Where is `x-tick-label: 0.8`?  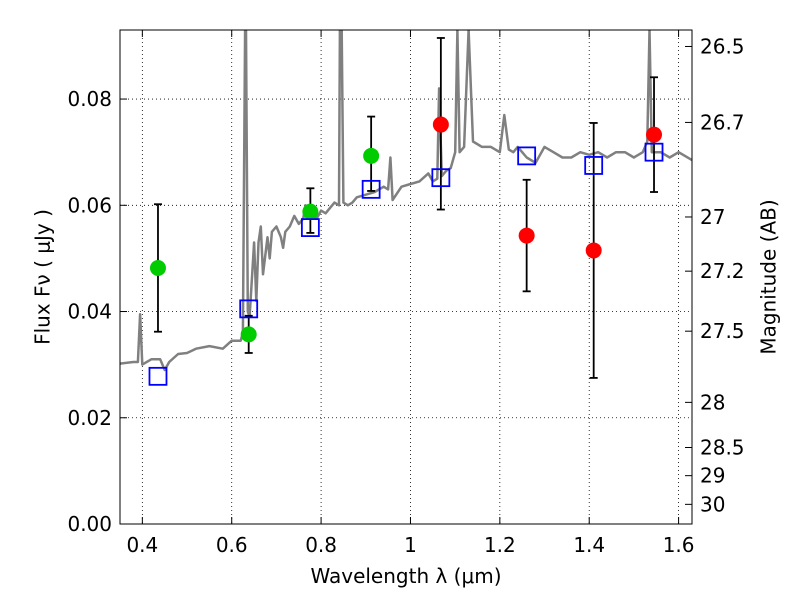 x-tick-label: 0.8 is located at coordinates (321, 545).